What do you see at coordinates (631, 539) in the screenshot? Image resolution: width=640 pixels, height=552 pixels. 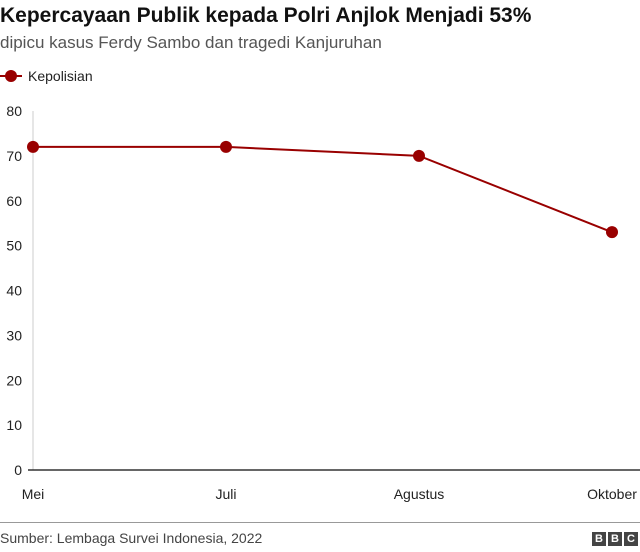 I see `logo-letter: C` at bounding box center [631, 539].